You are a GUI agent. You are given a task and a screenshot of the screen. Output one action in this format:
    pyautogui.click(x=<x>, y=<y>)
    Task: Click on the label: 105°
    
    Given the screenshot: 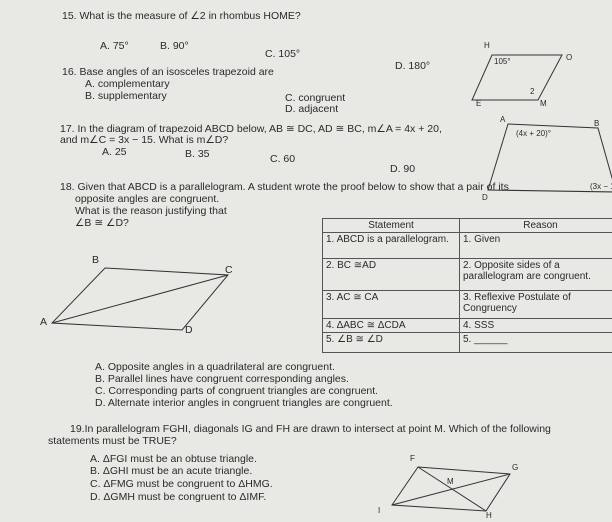 What is the action you would take?
    pyautogui.click(x=502, y=62)
    